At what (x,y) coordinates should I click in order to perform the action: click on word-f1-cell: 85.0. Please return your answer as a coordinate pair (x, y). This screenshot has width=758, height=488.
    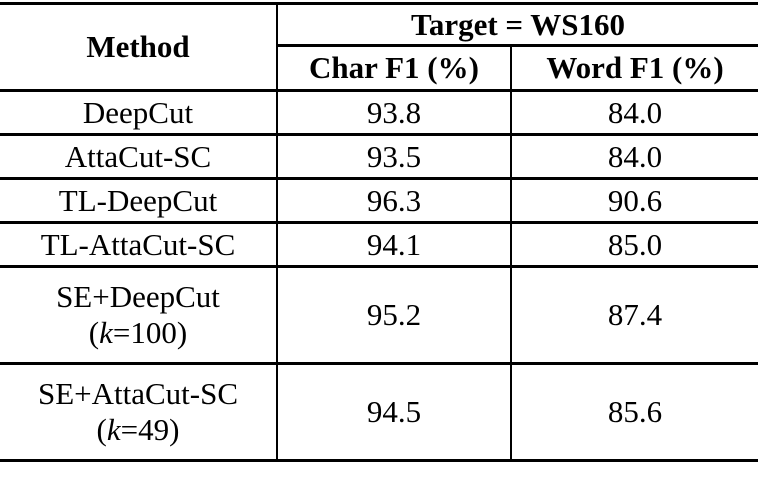
    Looking at the image, I should click on (634, 245).